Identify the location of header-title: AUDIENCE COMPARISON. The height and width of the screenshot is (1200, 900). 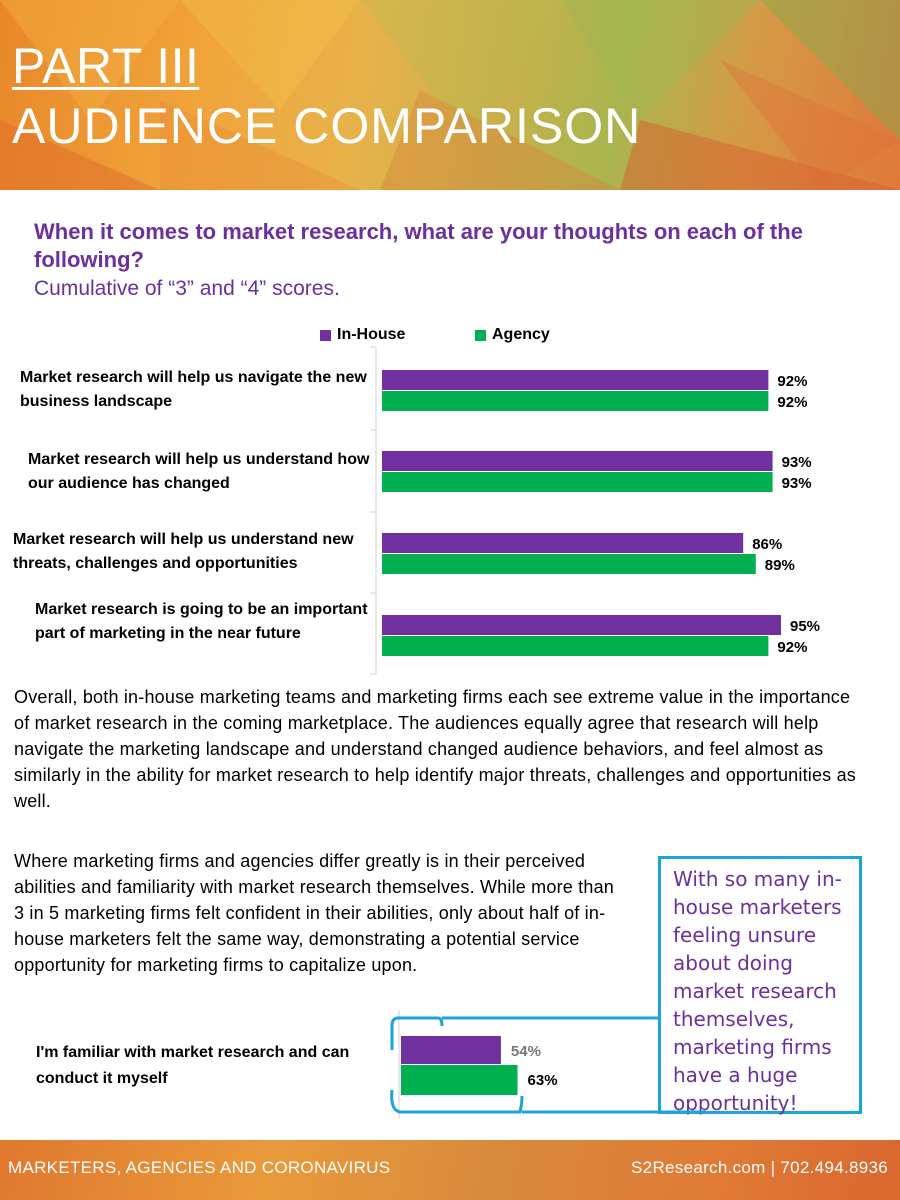
(327, 126).